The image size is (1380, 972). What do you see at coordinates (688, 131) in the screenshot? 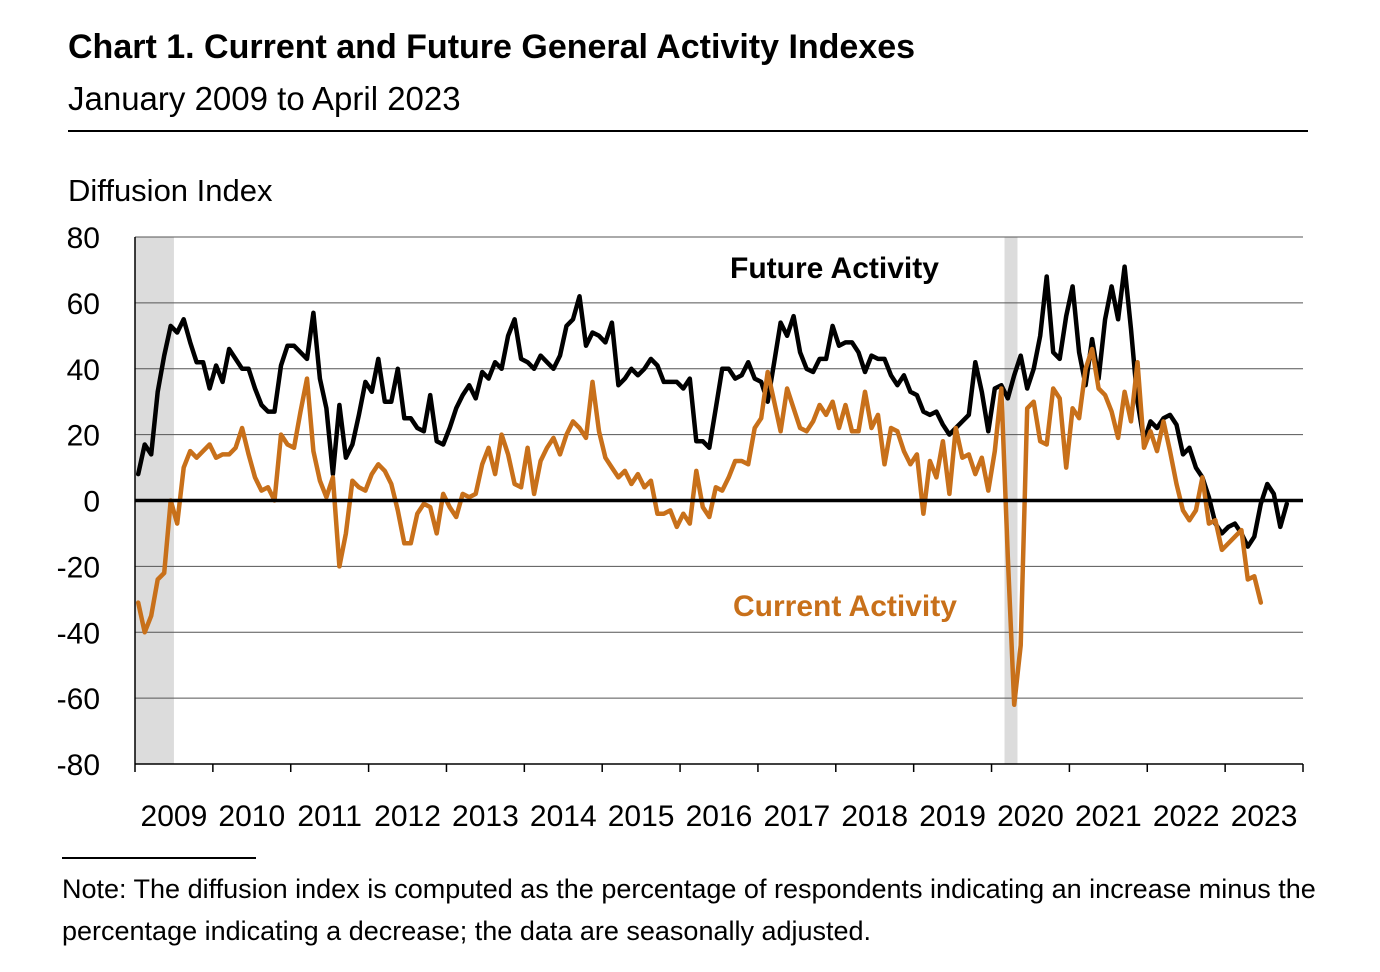
I see `title-divider` at bounding box center [688, 131].